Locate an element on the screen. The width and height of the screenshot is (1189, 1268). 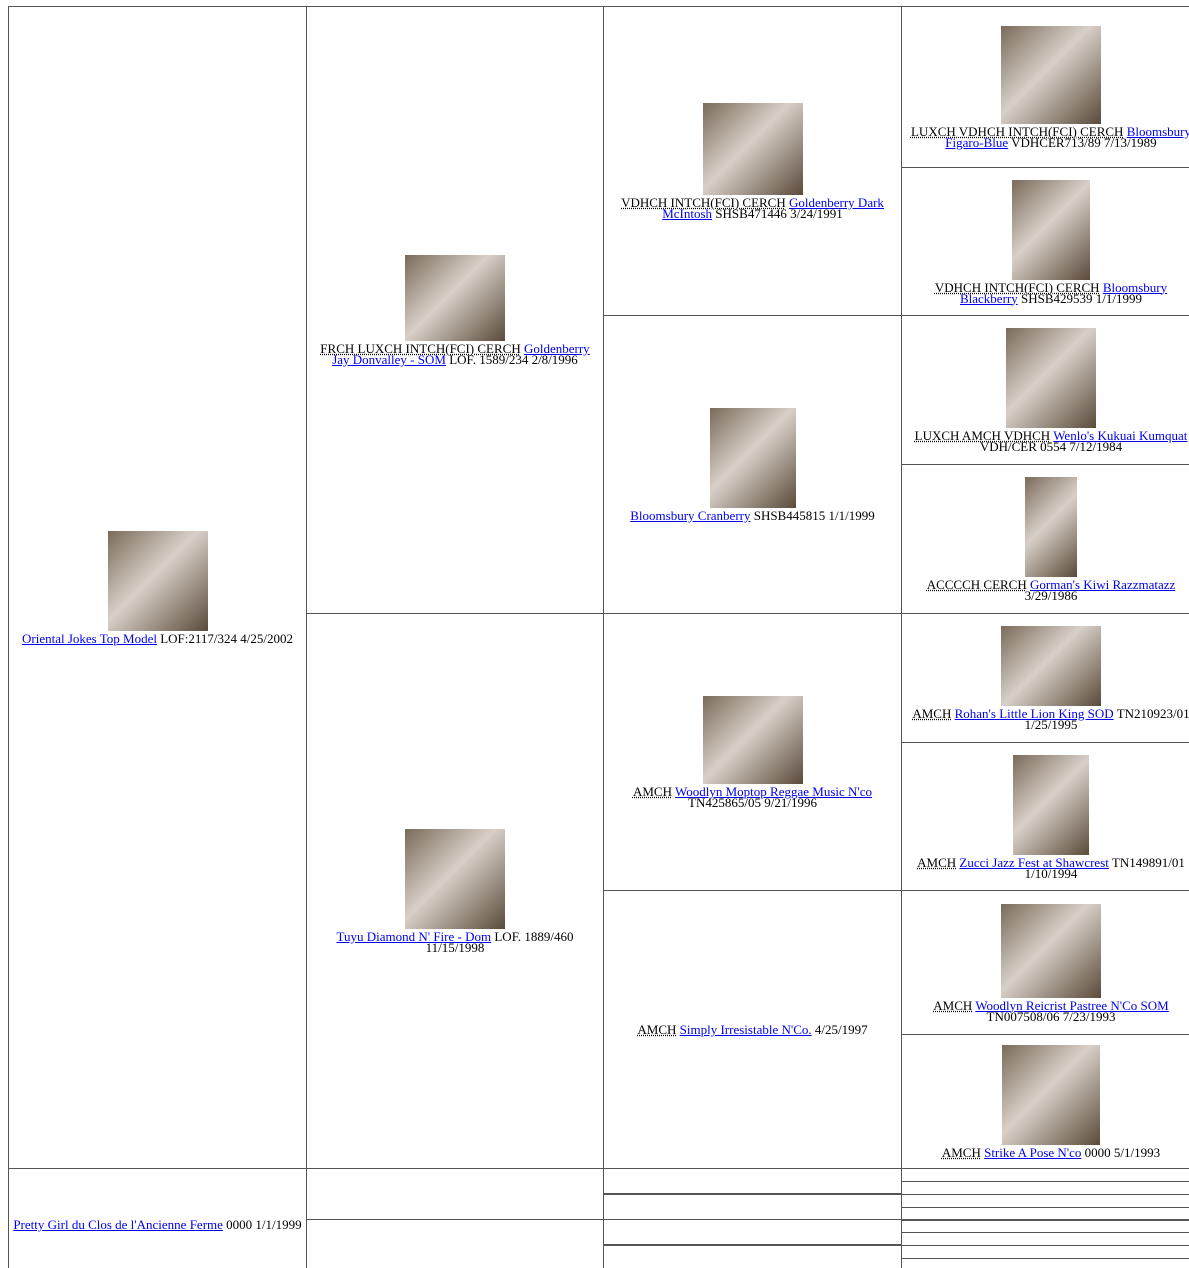
registration: SHSB445815 1/1/1999 is located at coordinates (814, 515).